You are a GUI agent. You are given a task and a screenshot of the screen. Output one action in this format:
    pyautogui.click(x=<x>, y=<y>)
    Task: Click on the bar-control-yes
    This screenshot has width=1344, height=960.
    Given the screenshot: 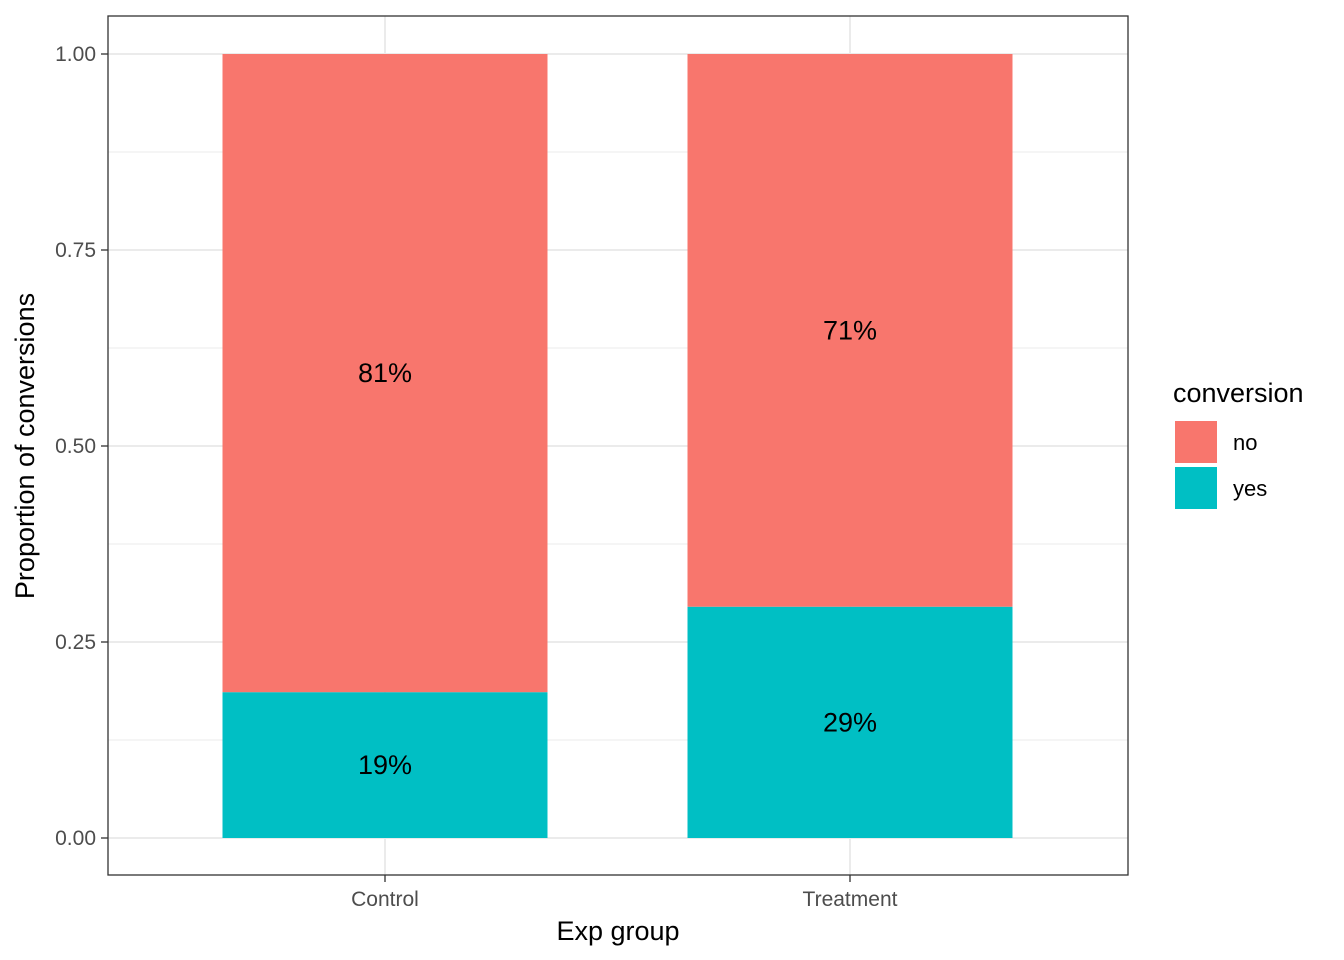 What is the action you would take?
    pyautogui.click(x=385, y=765)
    